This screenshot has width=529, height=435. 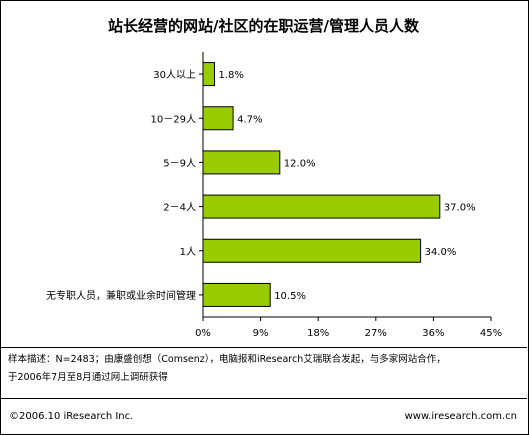 What do you see at coordinates (173, 119) in the screenshot?
I see `category-label: 10－29人` at bounding box center [173, 119].